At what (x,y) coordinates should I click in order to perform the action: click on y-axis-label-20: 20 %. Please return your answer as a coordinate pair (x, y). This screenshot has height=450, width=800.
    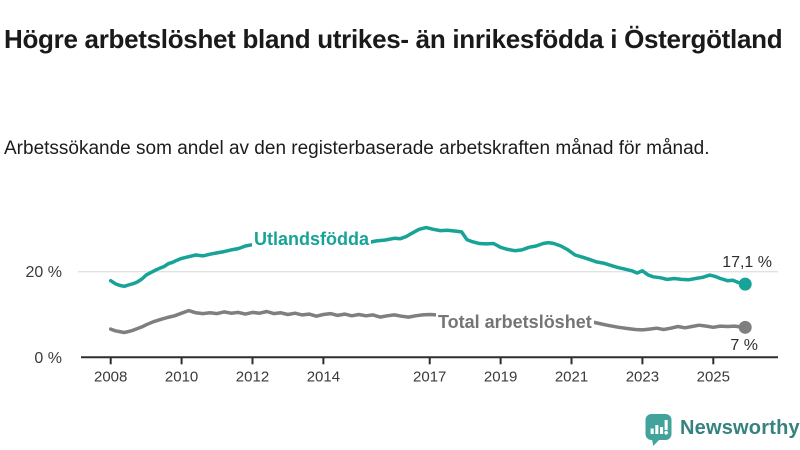
    Looking at the image, I should click on (44, 272).